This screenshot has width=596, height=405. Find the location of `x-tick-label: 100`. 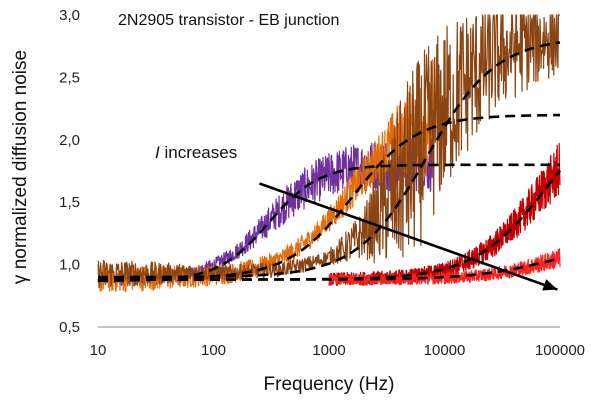

x-tick-label: 100 is located at coordinates (213, 350).